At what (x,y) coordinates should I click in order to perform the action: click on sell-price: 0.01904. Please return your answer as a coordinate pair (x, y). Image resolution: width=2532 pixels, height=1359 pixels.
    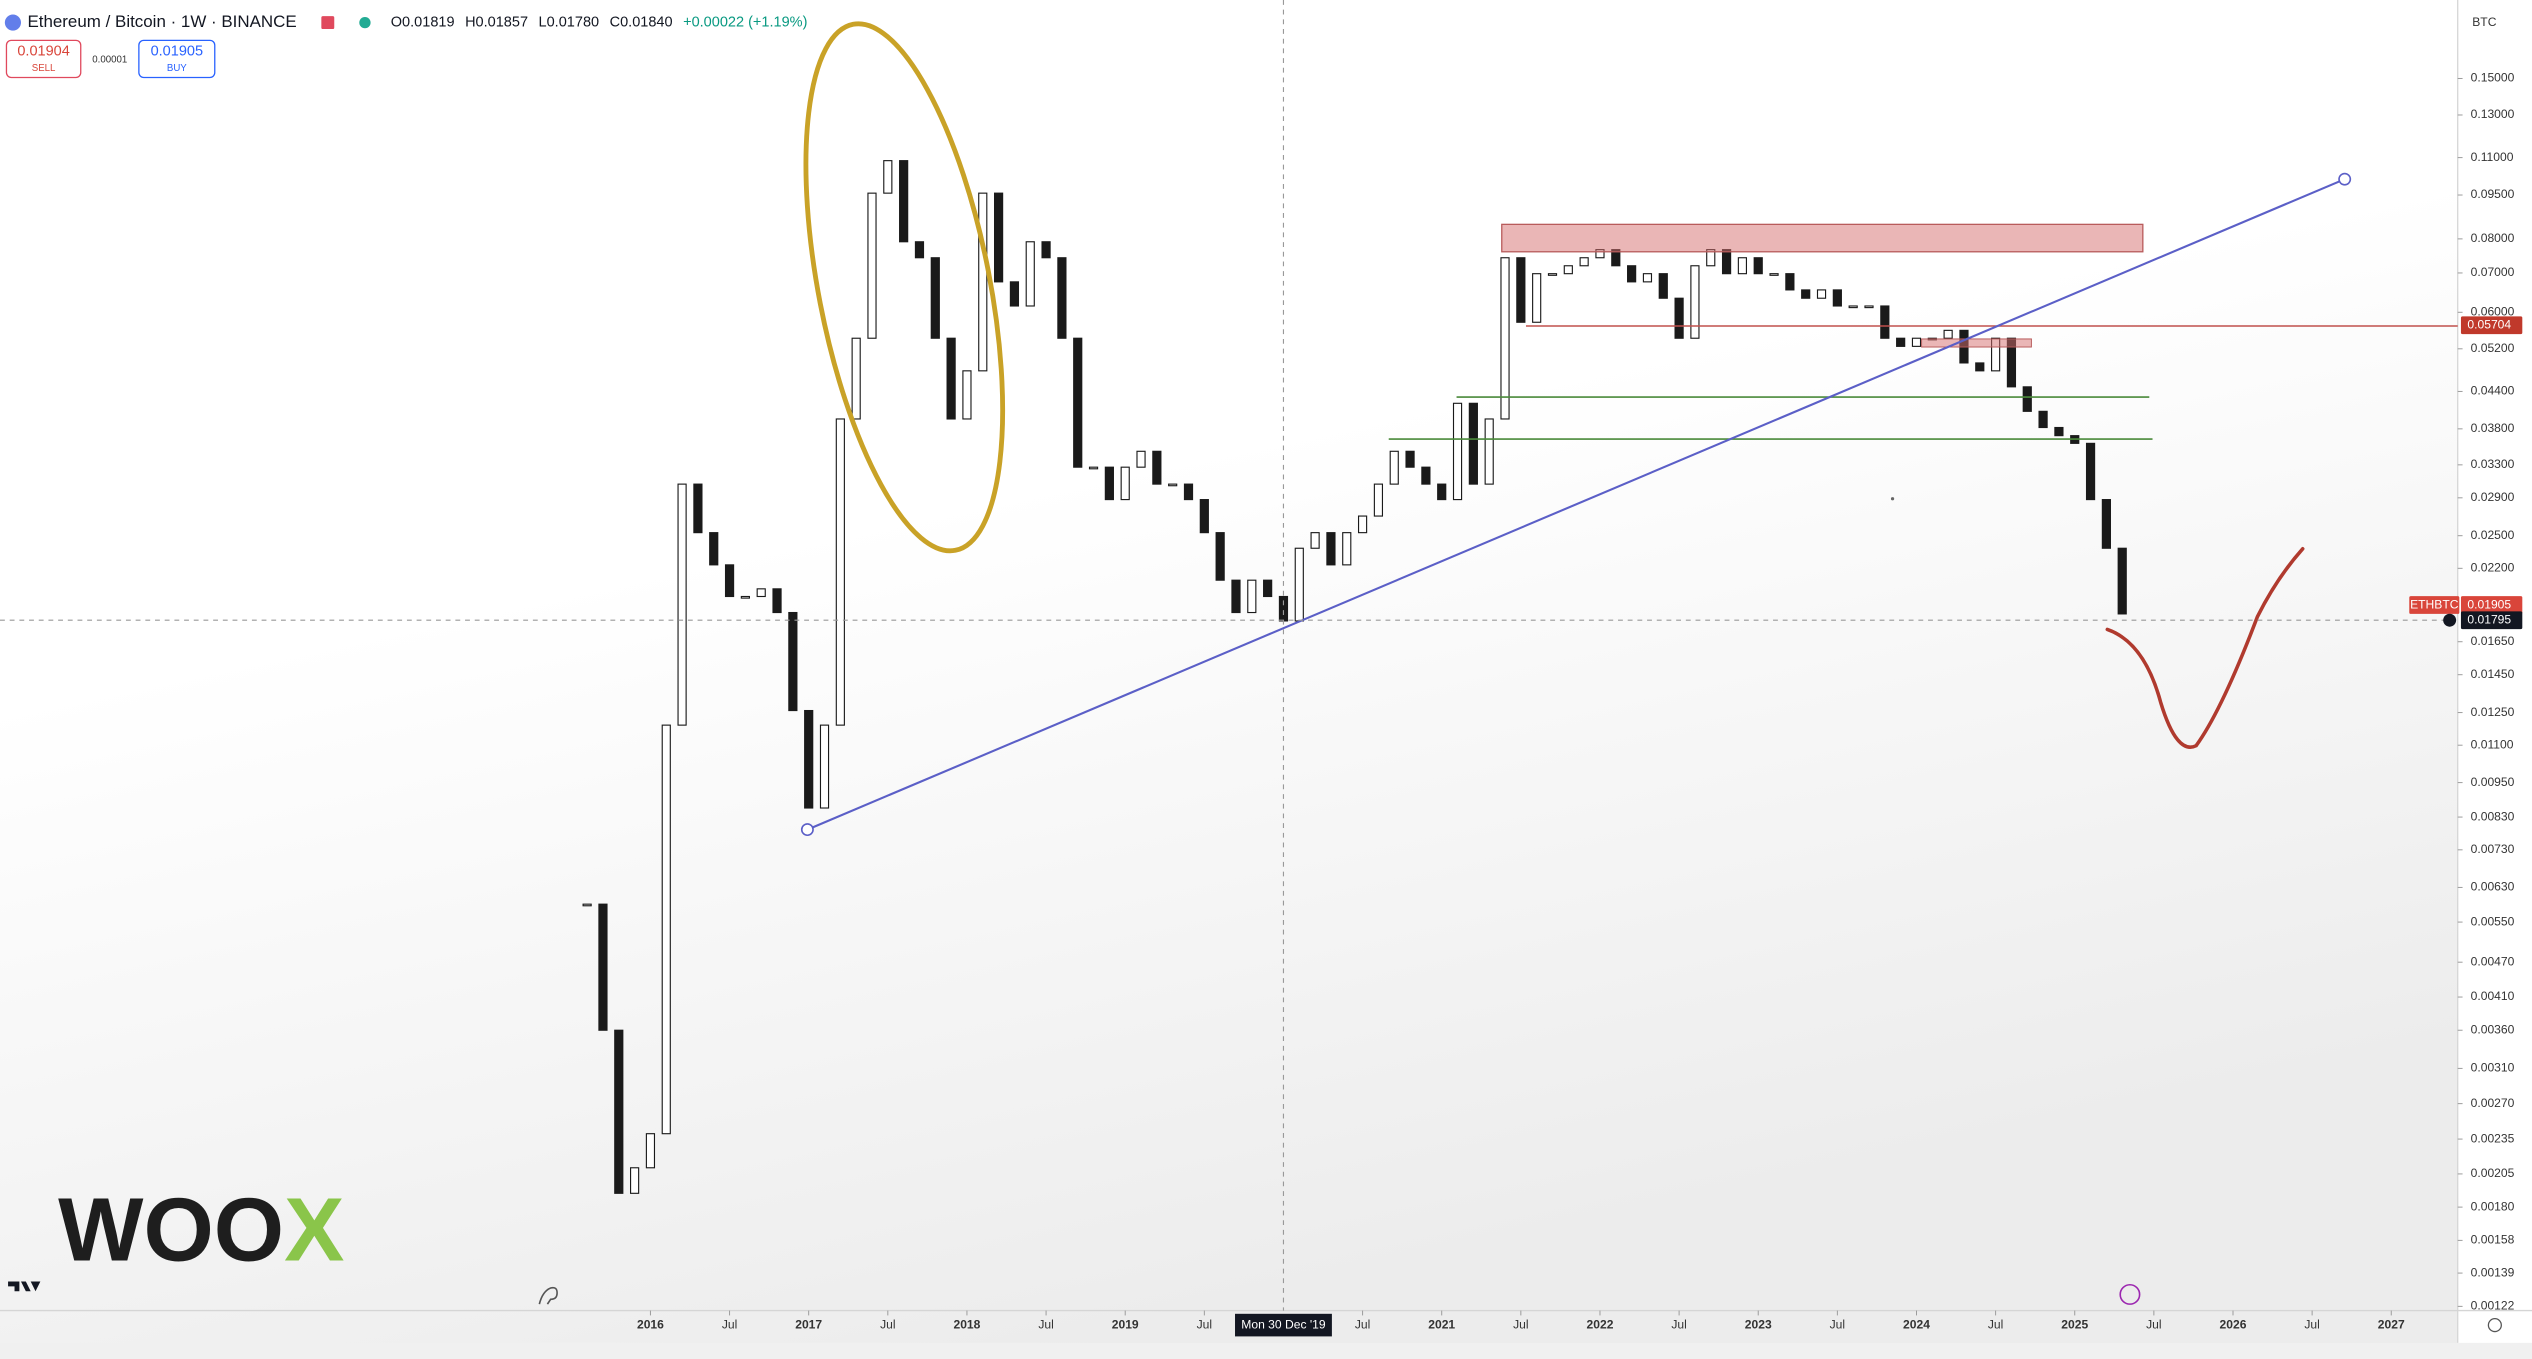
    Looking at the image, I should click on (43, 51).